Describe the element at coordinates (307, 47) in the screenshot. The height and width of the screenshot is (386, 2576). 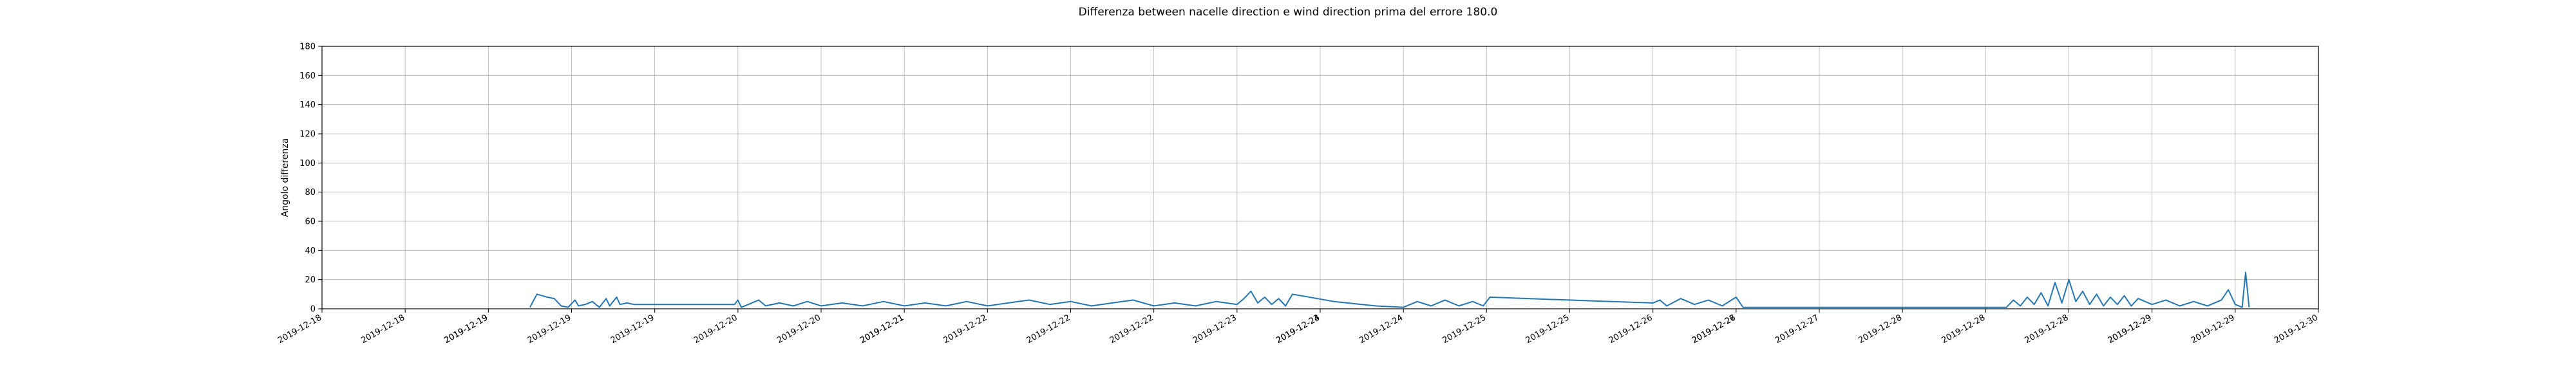
I see `y-tick-label: 180` at that location.